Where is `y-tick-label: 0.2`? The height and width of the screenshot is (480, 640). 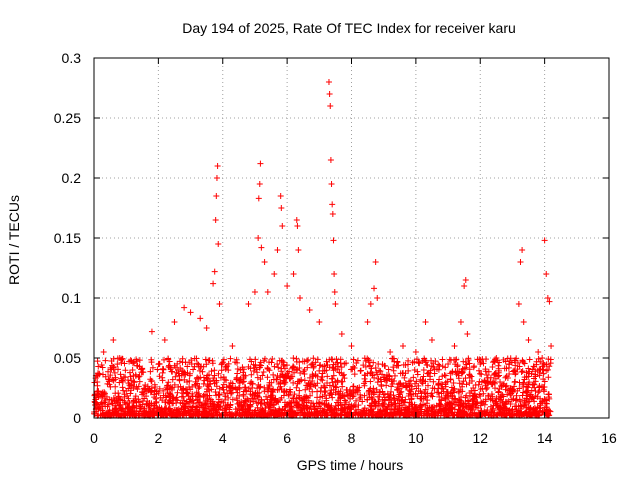
y-tick-label: 0.2 is located at coordinates (72, 178).